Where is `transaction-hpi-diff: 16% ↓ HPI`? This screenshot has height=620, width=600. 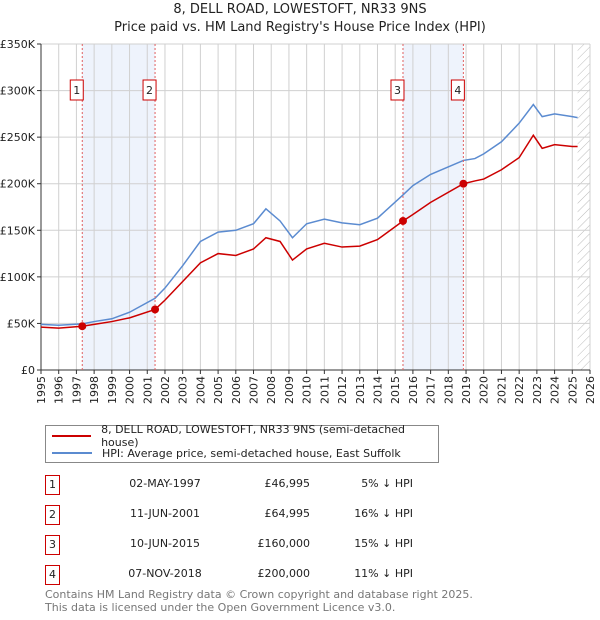
transaction-hpi-diff: 16% ↓ HPI is located at coordinates (383, 513).